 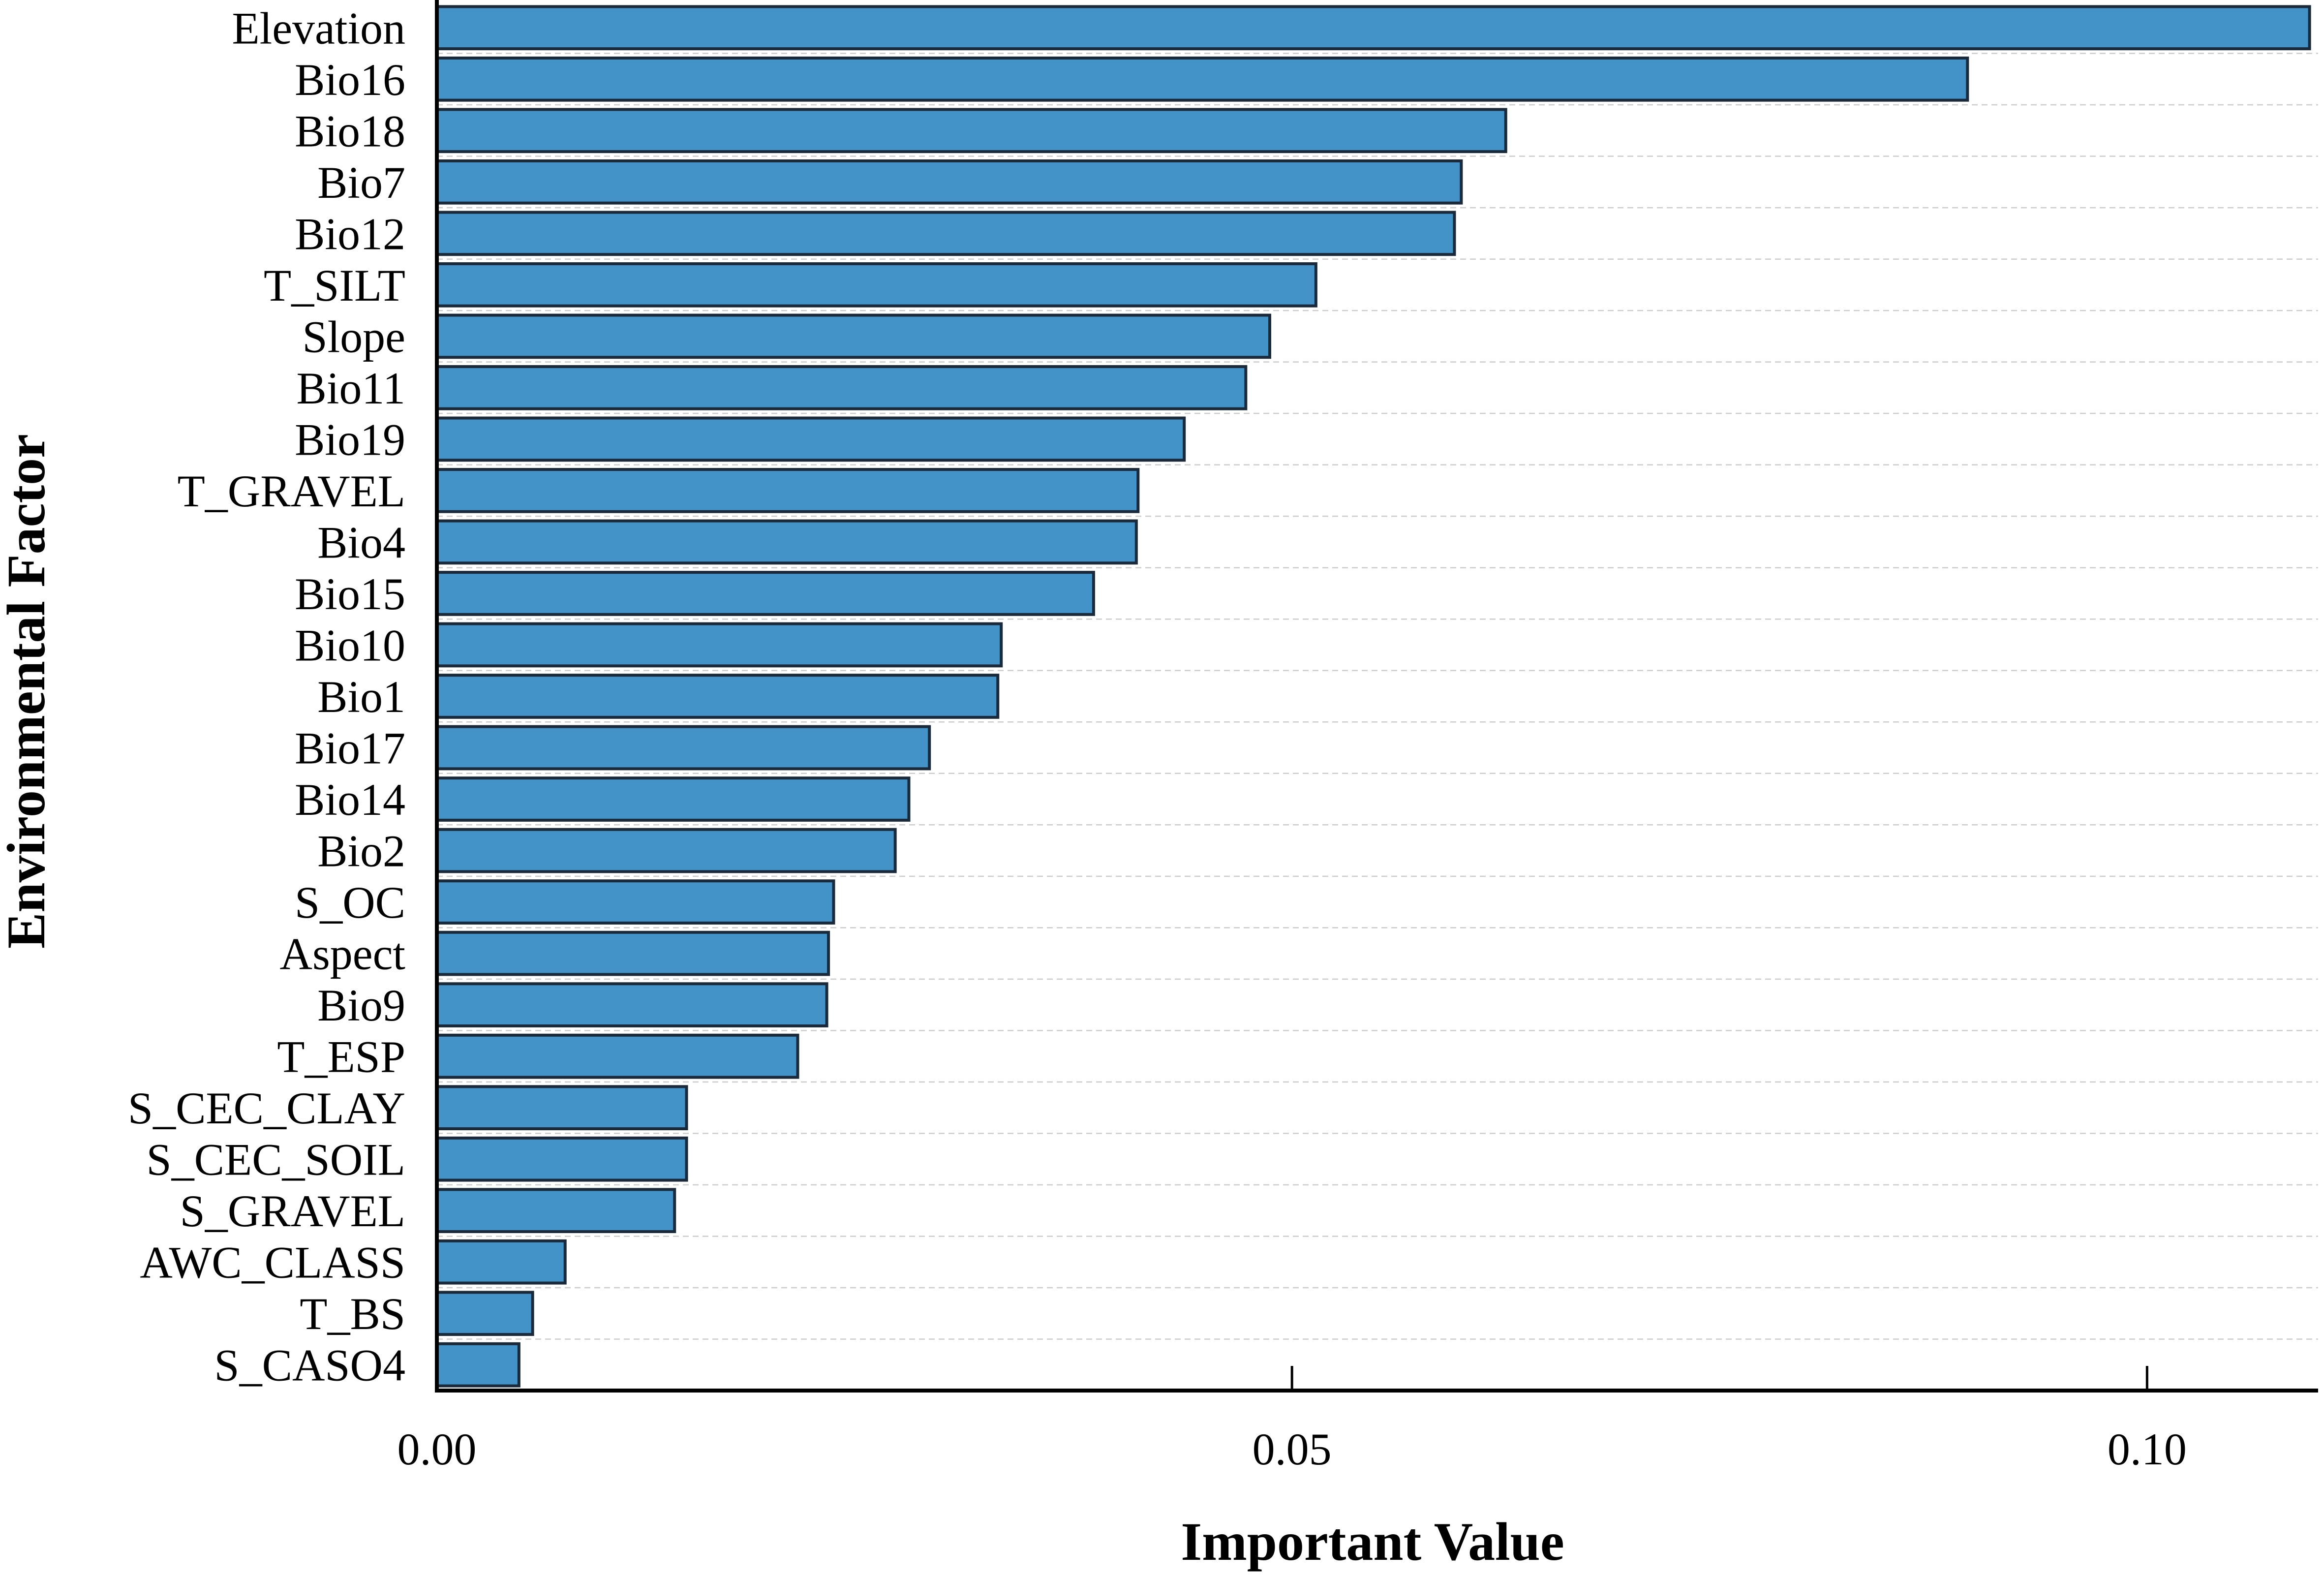 I want to click on category-label: T_BS, so click(x=352, y=1314).